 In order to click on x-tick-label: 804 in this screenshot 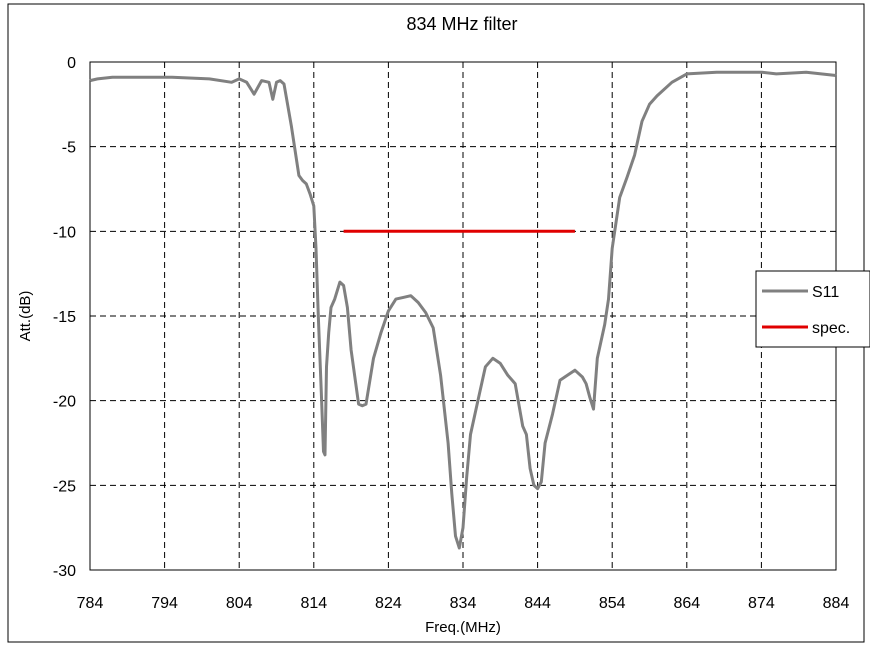, I will do `click(239, 603)`.